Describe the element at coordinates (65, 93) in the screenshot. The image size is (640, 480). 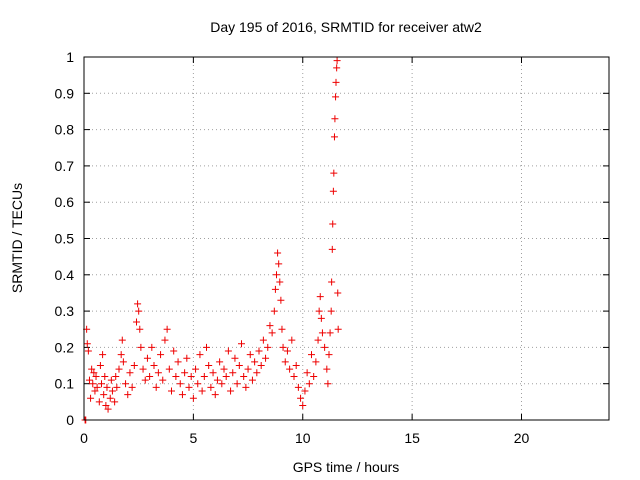
I see `y-tick-label: 0.9` at that location.